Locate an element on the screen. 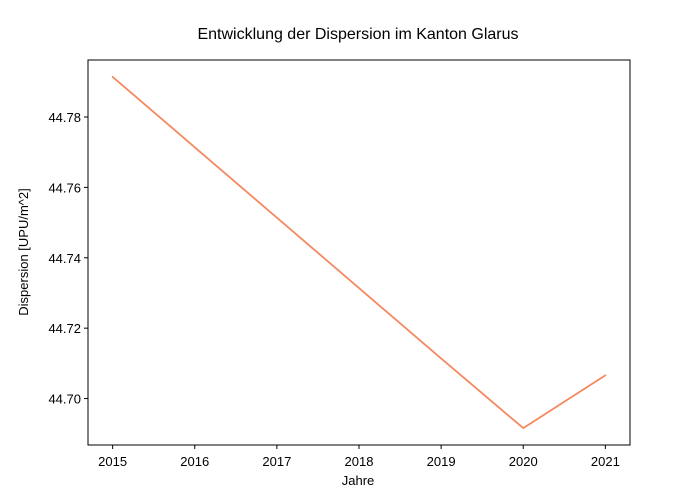 This screenshot has height=500, width=700. y-tick-label: 44.74 is located at coordinates (64, 258).